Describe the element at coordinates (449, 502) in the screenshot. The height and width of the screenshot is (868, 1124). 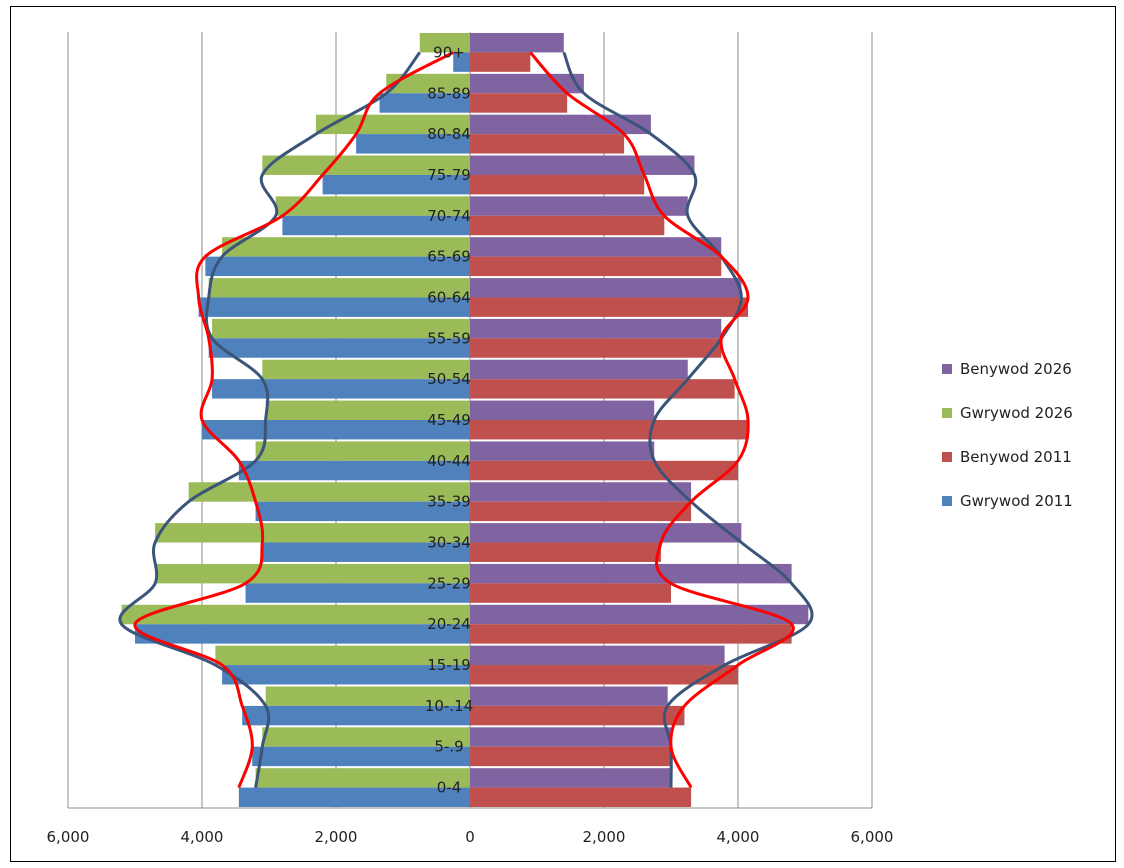
I see `category-label: 35-39` at that location.